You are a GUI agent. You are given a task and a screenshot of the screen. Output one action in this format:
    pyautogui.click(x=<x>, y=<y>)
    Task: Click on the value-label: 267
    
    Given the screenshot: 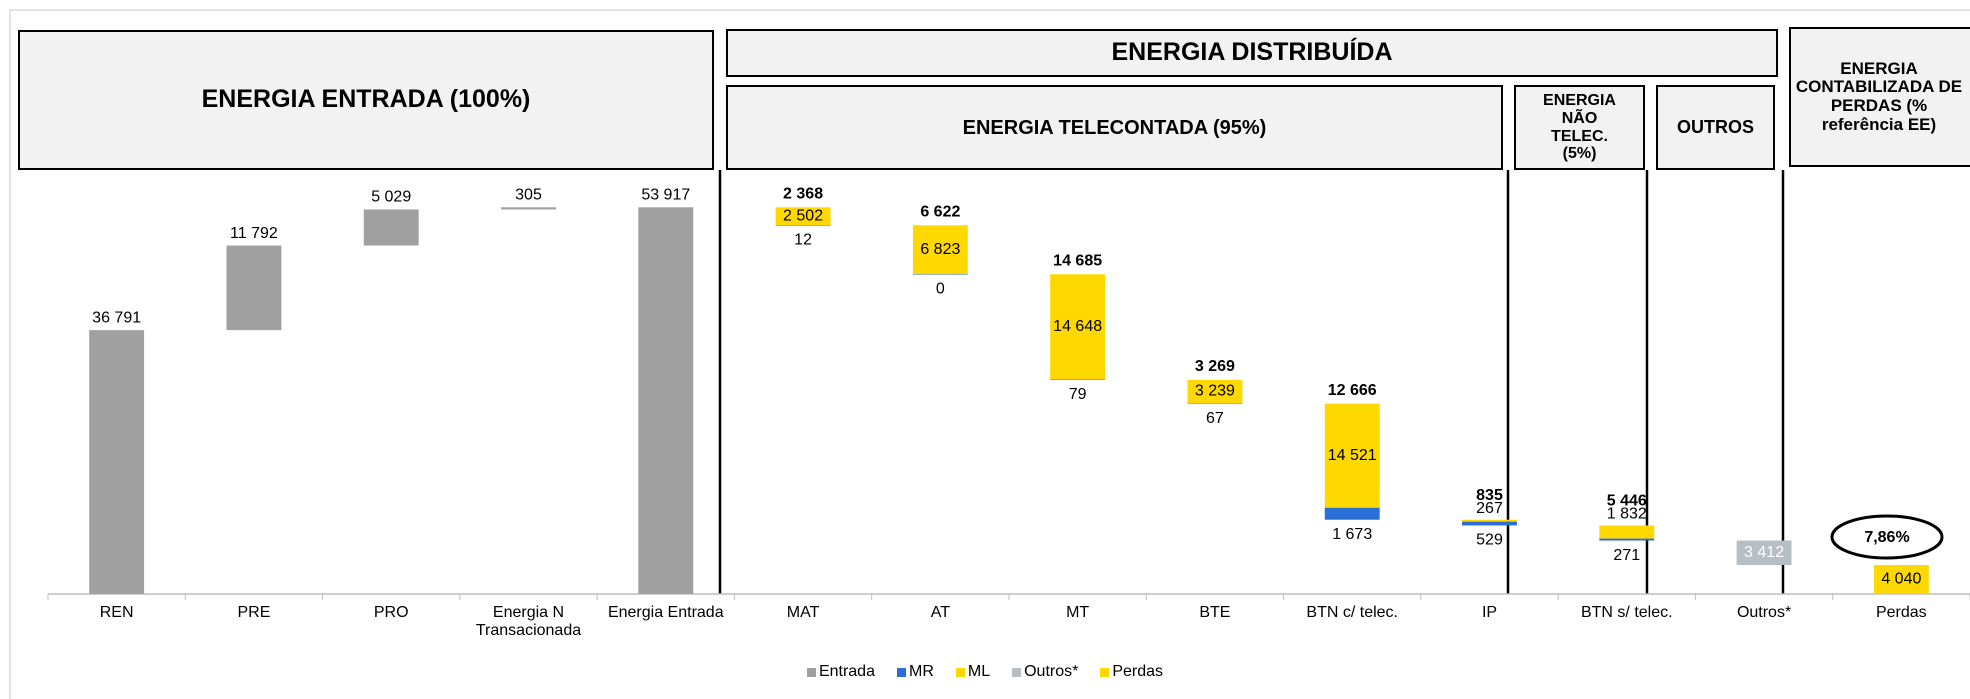 What is the action you would take?
    pyautogui.click(x=1489, y=508)
    